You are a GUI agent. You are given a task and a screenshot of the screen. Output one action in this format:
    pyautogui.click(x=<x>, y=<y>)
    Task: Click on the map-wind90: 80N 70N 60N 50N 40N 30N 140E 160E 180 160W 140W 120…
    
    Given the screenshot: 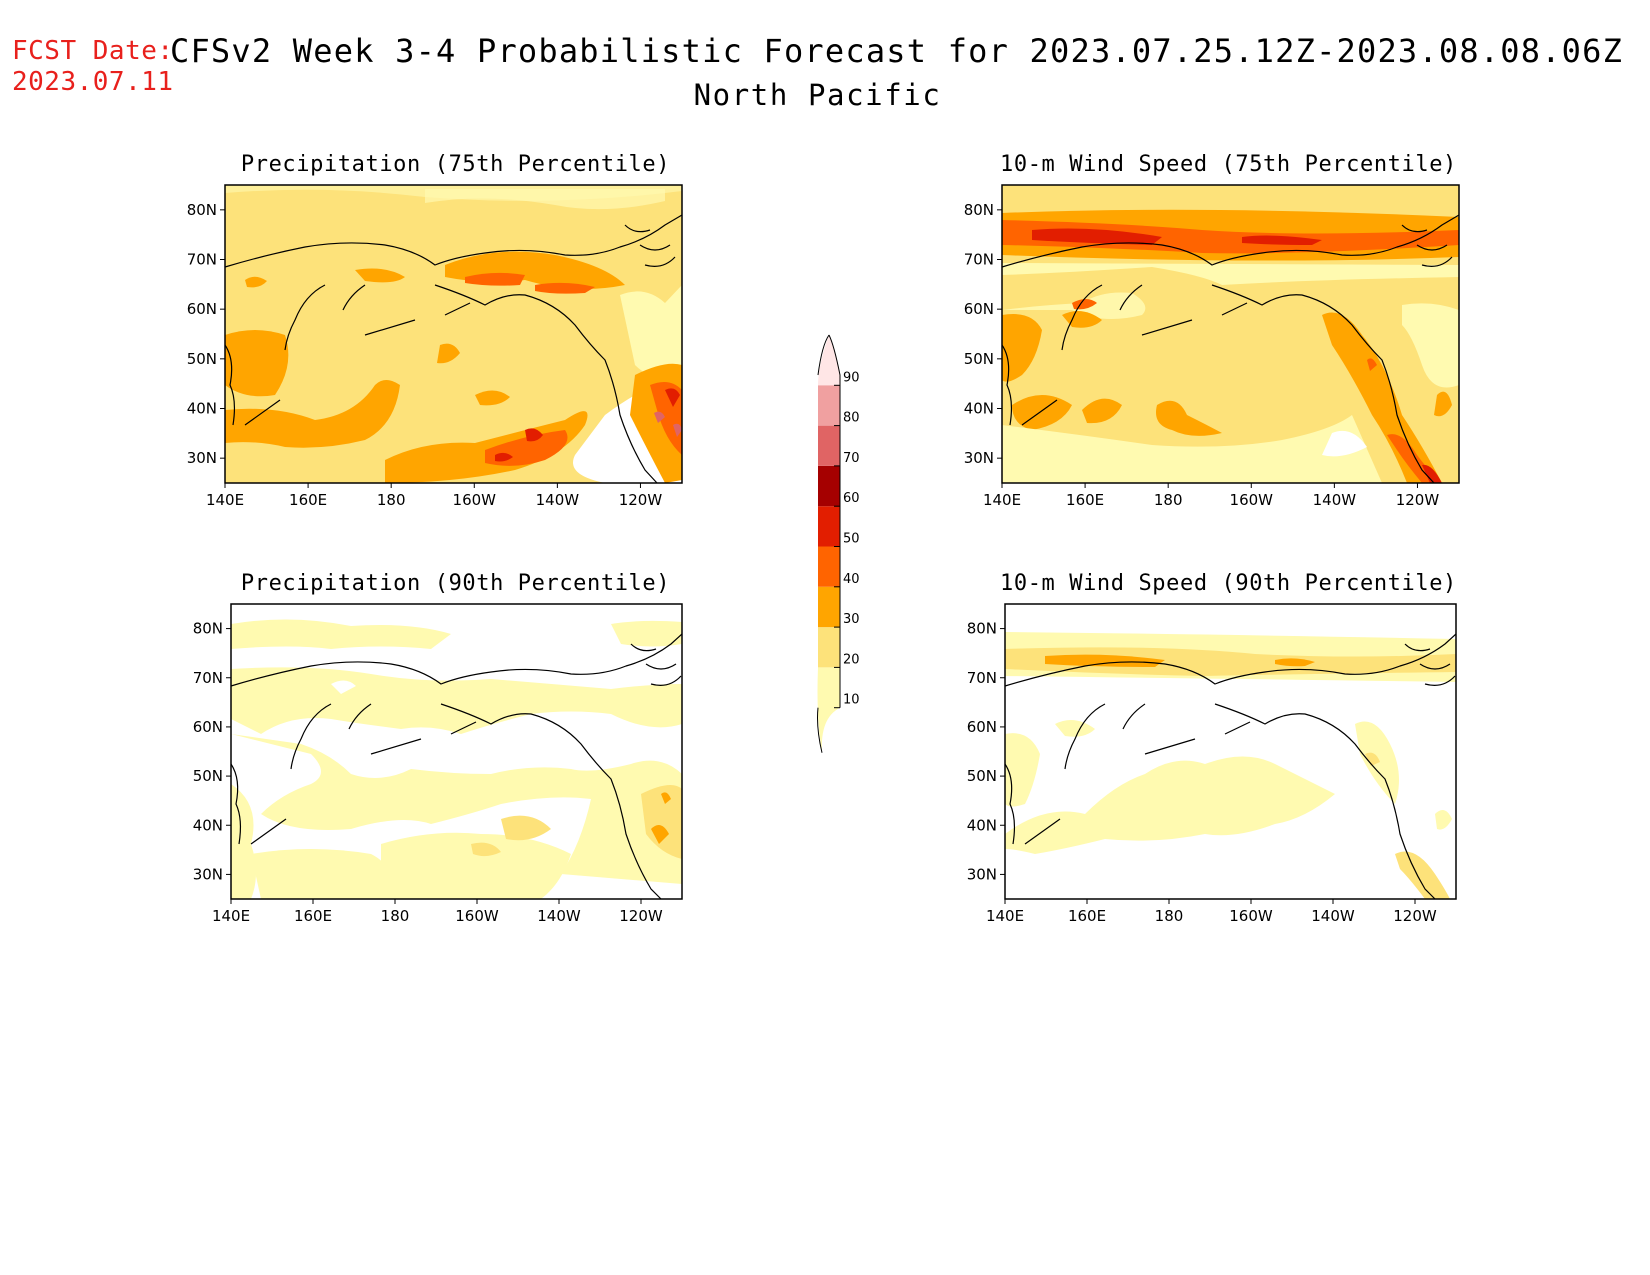 What is the action you would take?
    pyautogui.click(x=1212, y=764)
    